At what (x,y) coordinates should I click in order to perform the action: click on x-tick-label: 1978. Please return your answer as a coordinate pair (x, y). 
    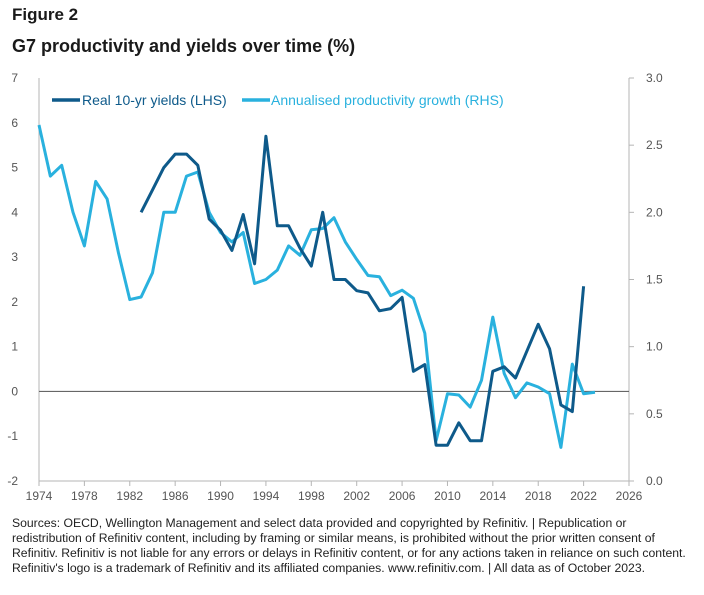
    Looking at the image, I should click on (84, 496).